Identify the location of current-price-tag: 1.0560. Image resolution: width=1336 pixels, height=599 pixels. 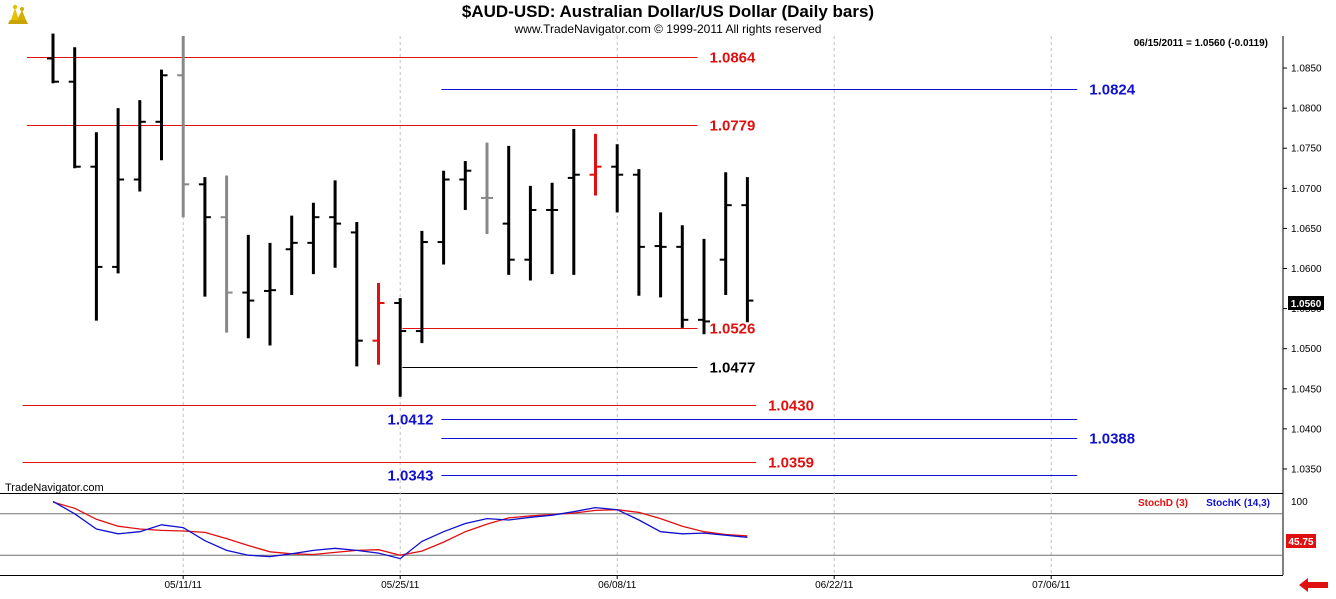
(1306, 303).